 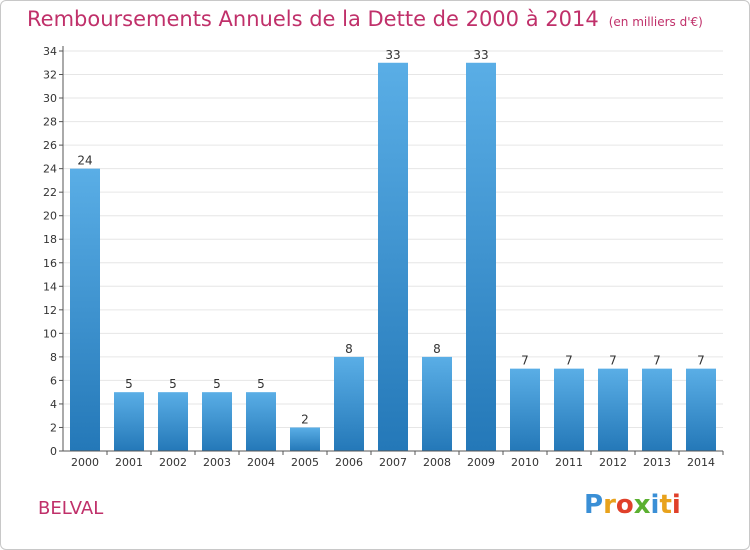 What do you see at coordinates (50, 145) in the screenshot?
I see `y-tick-label: 26` at bounding box center [50, 145].